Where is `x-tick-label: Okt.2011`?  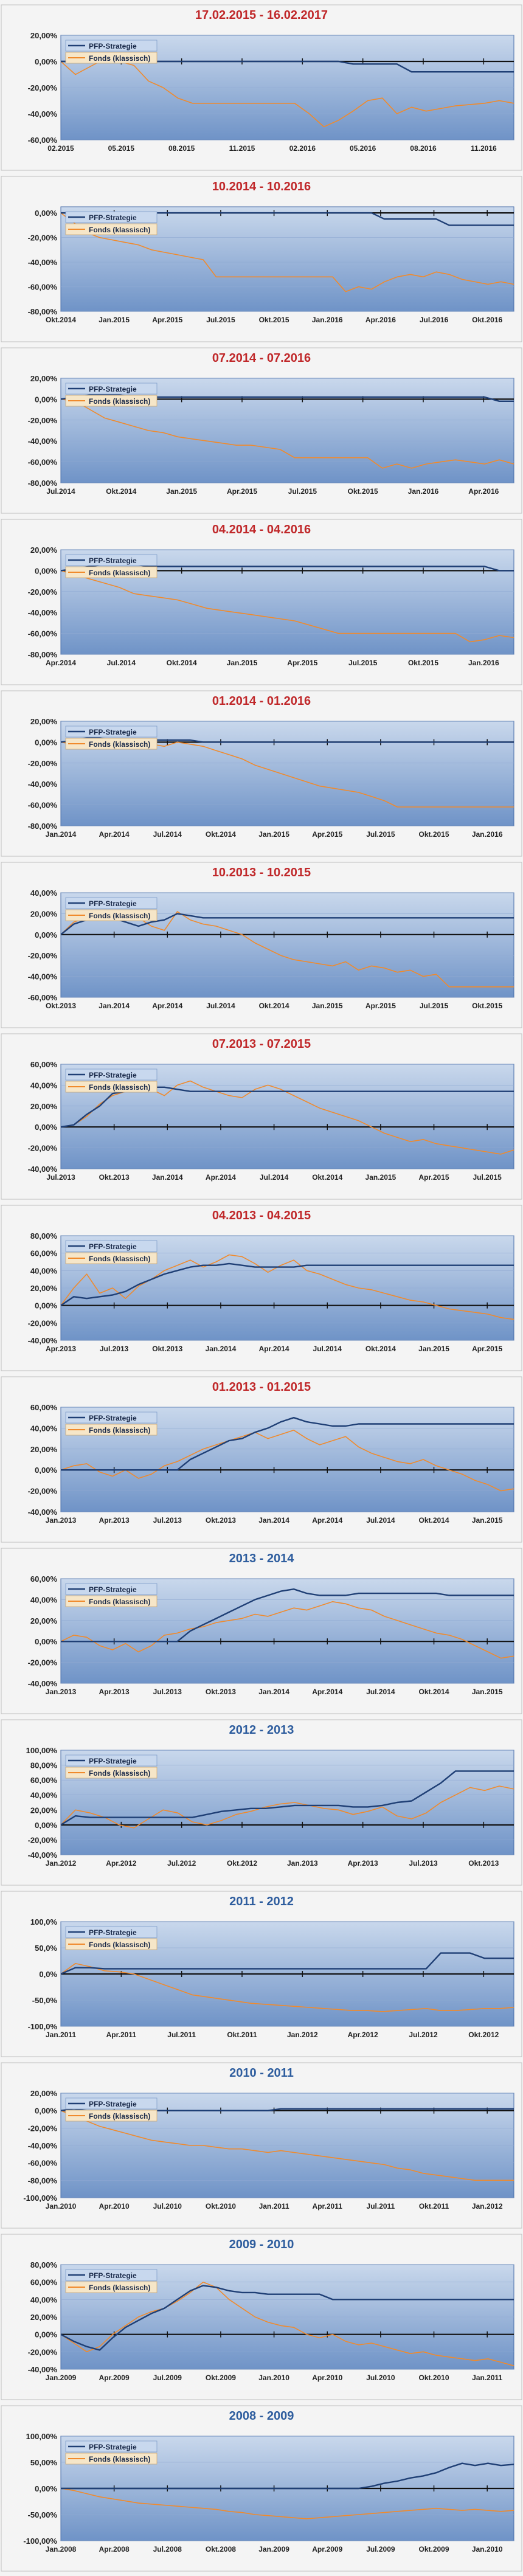
x-tick-label: Okt.2011 is located at coordinates (434, 2206).